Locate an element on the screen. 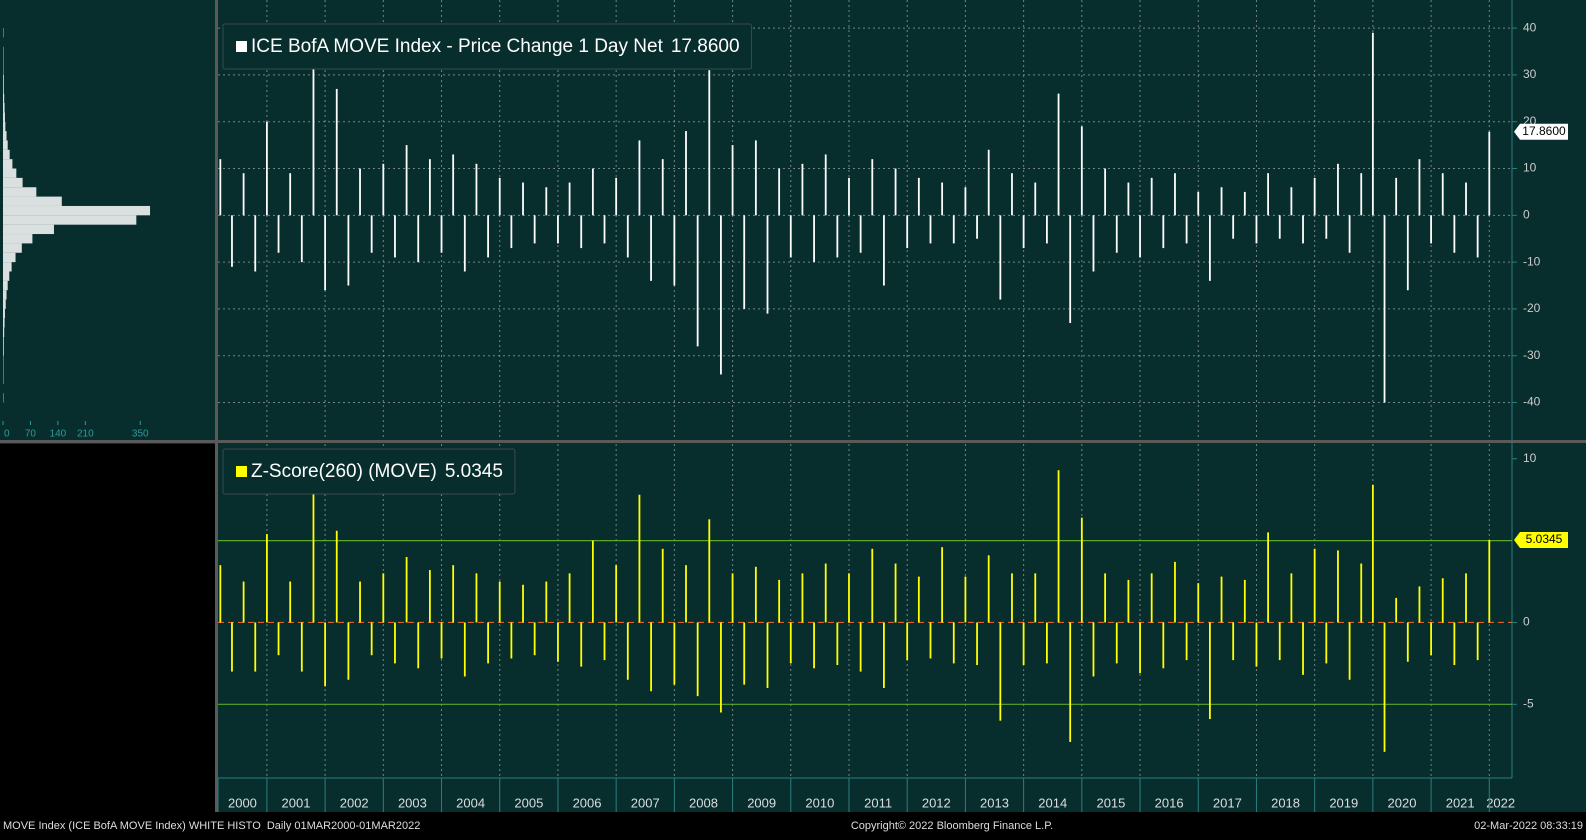  x-tick-label: 2006 is located at coordinates (587, 802).